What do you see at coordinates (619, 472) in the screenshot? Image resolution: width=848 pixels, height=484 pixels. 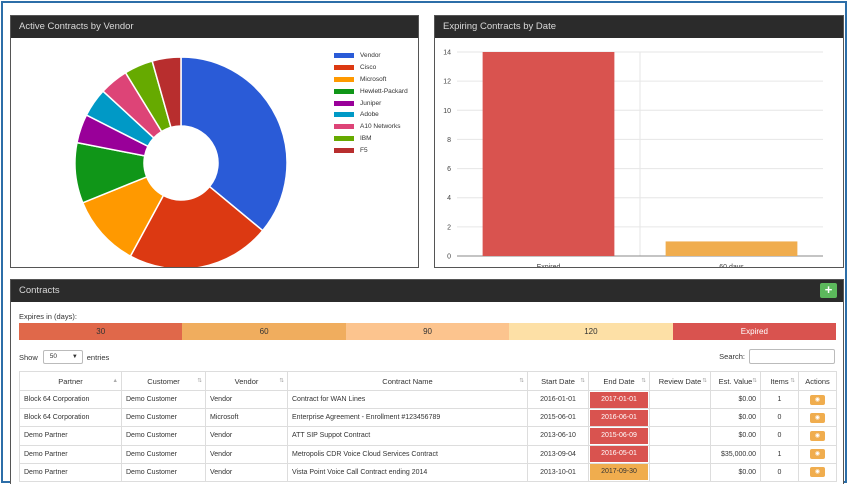 I see `cell-end: 2017-09-30` at bounding box center [619, 472].